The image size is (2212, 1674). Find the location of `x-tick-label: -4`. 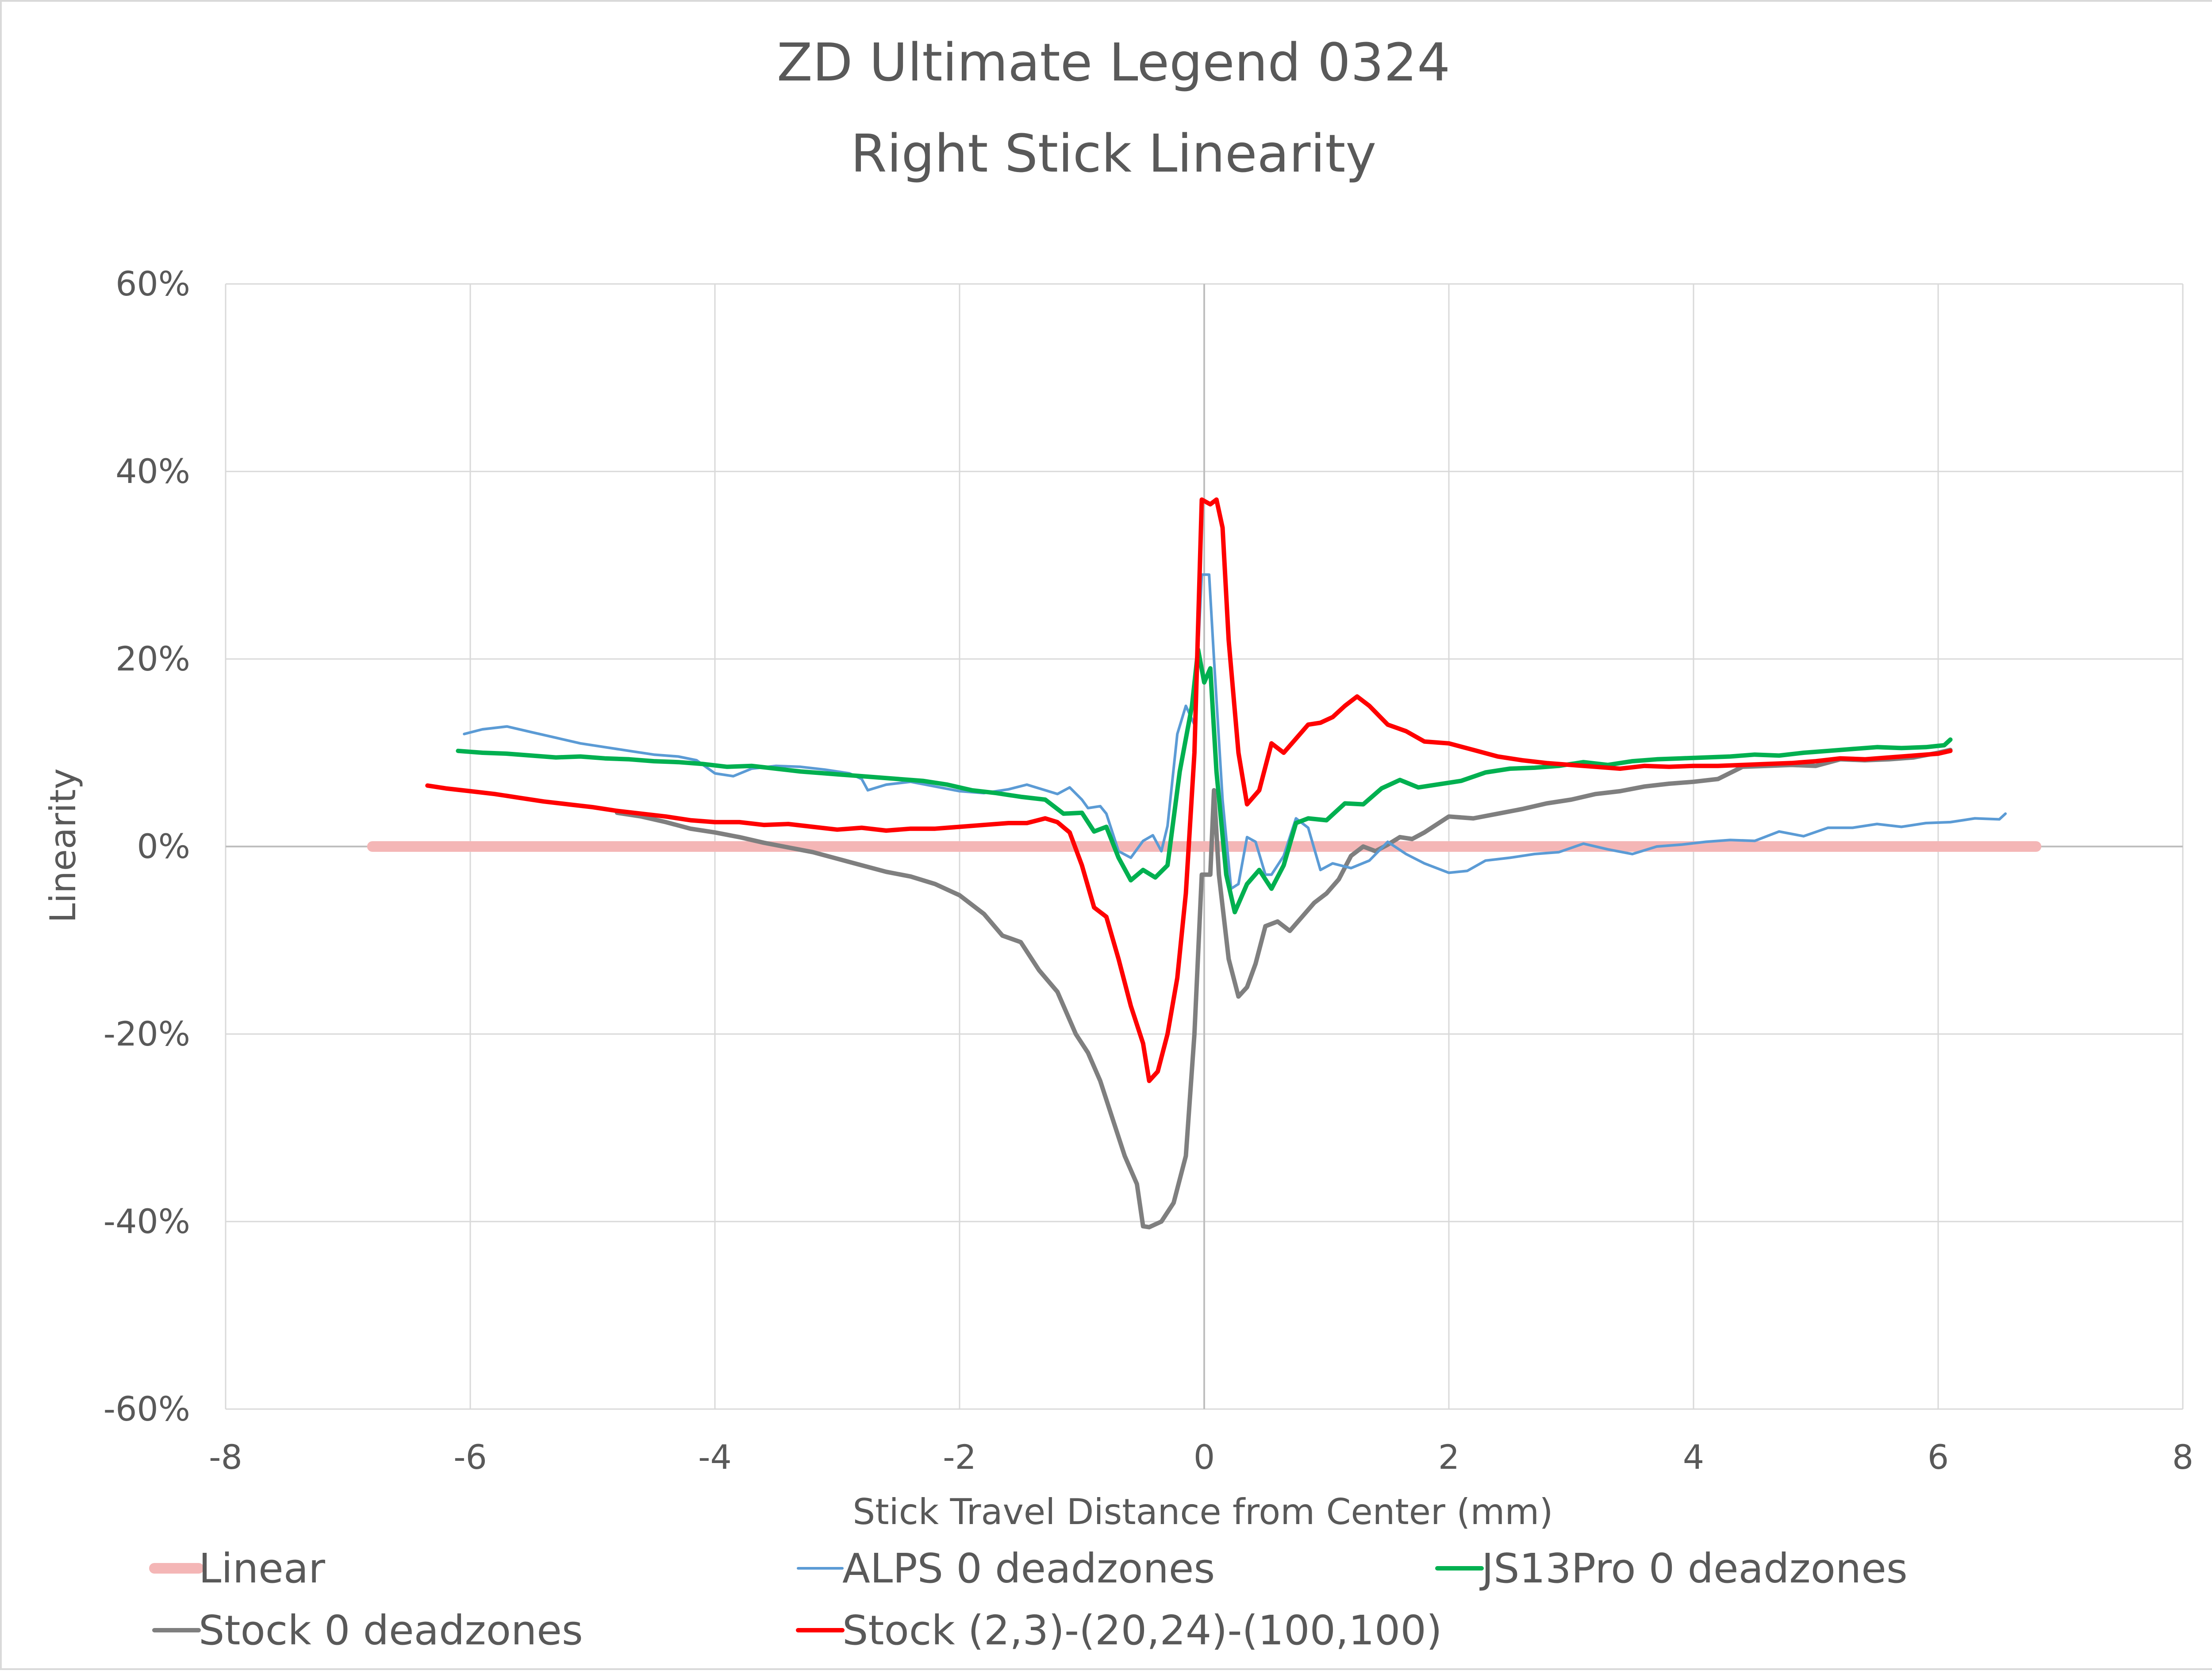

x-tick-label: -4 is located at coordinates (715, 1457).